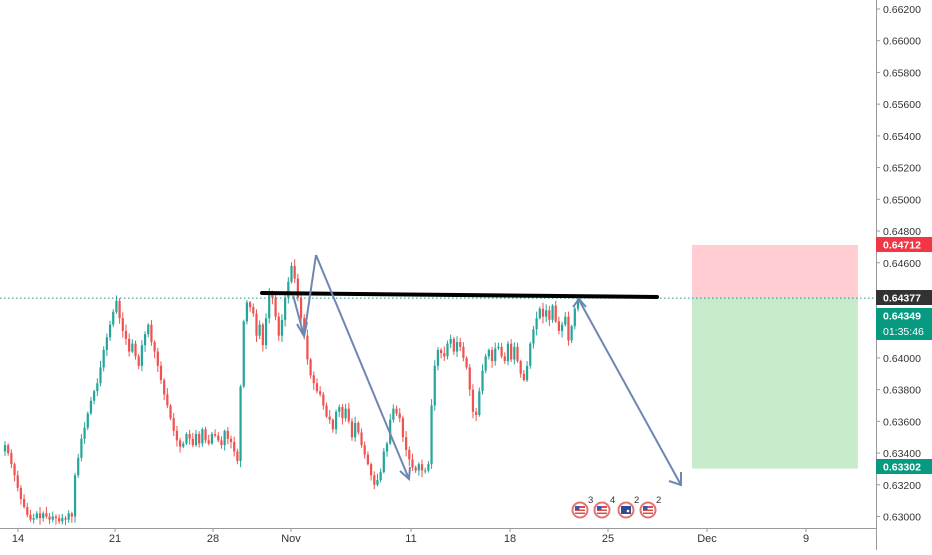  What do you see at coordinates (902, 454) in the screenshot?
I see `price-tick-label: 0.63400` at bounding box center [902, 454].